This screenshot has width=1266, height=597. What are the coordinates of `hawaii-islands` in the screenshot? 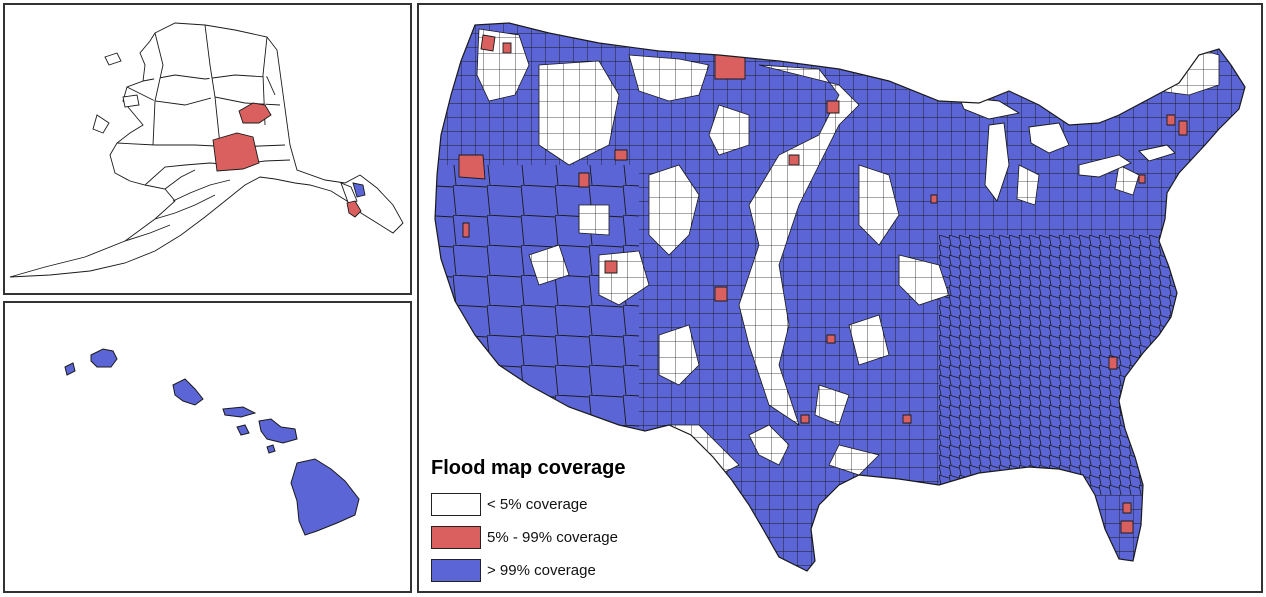 It's located at (212, 442).